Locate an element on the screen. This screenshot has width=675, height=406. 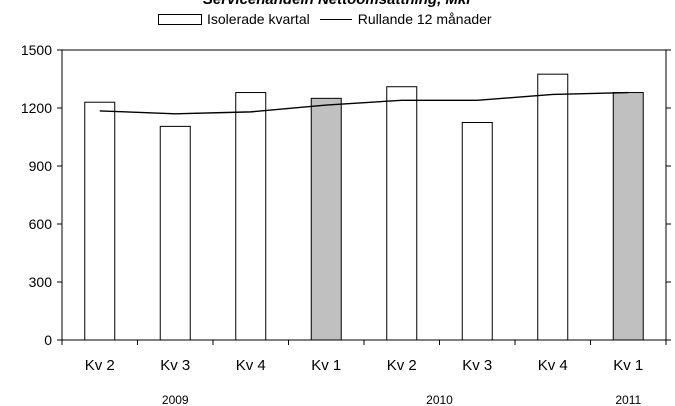
y-tick-label: 1500 is located at coordinates (36, 50).